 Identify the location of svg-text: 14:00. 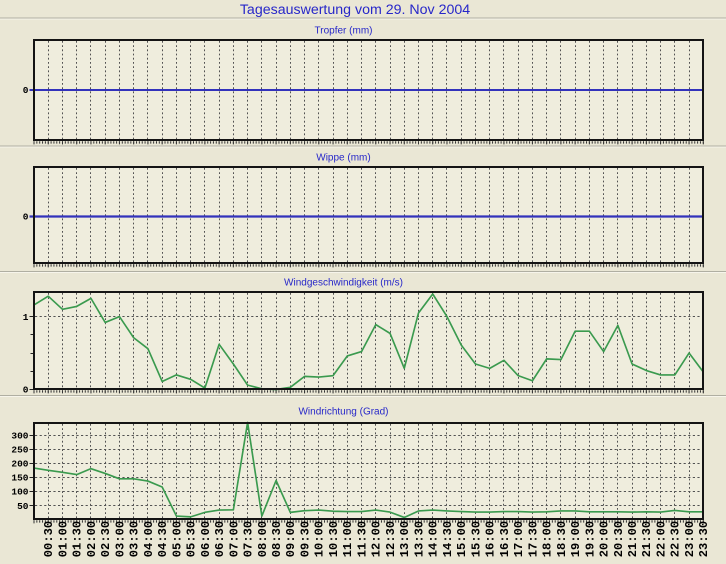
(434, 539).